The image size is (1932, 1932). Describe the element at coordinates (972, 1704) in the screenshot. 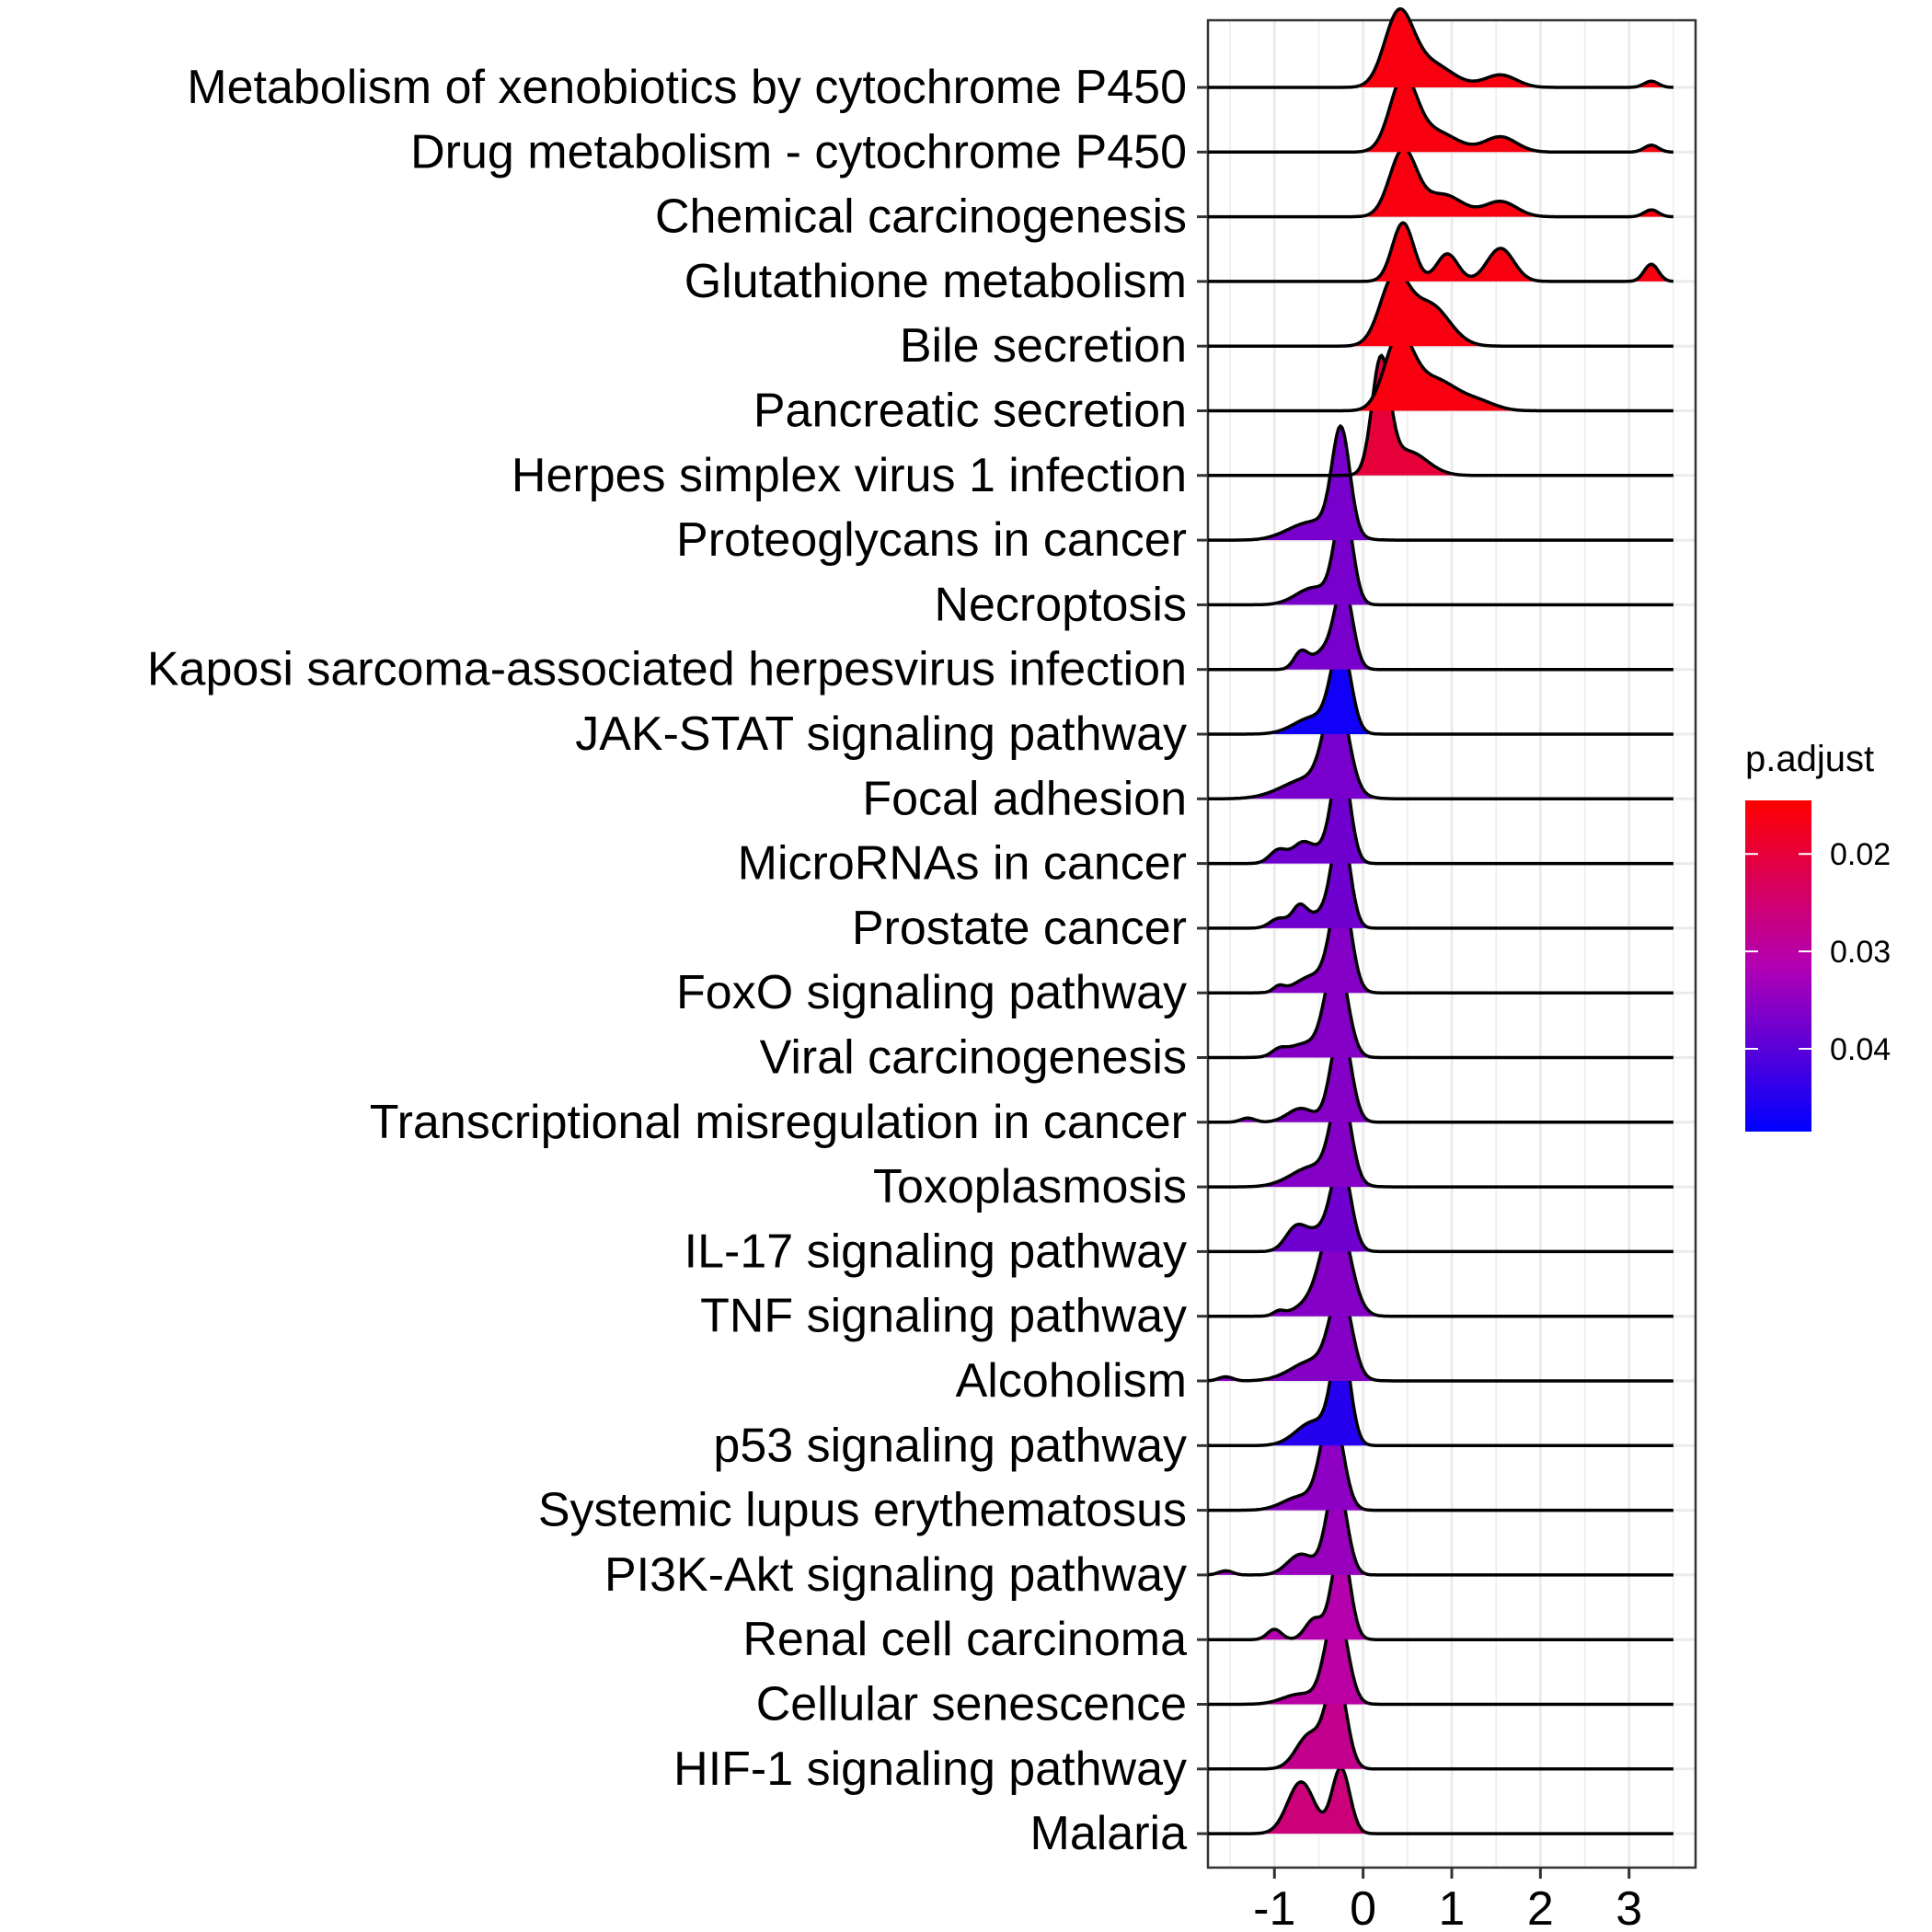

I see `y-tick-label: Cellular senescence` at that location.